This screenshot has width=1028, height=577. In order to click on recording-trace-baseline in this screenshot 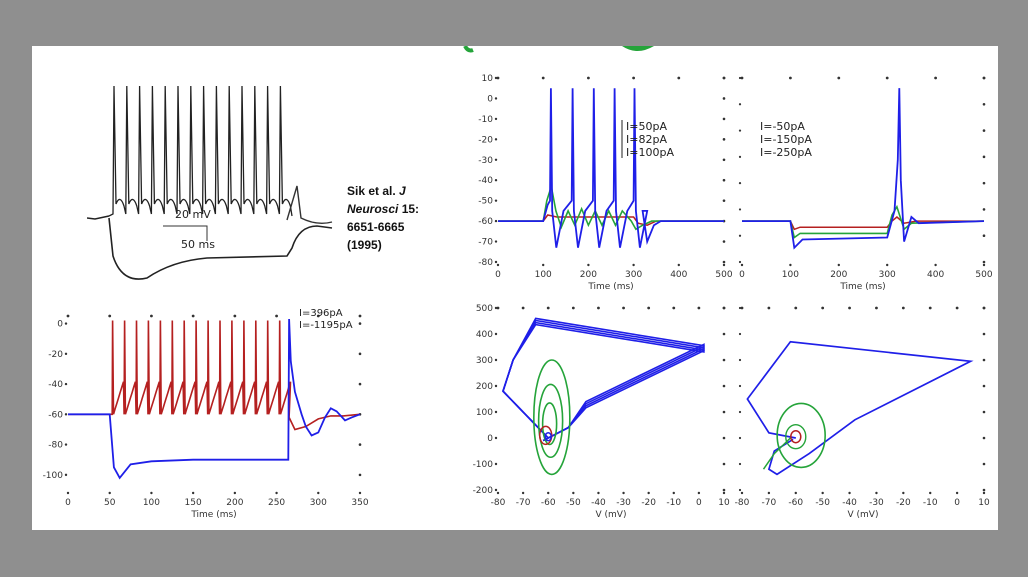, I will do `click(309, 205)`.